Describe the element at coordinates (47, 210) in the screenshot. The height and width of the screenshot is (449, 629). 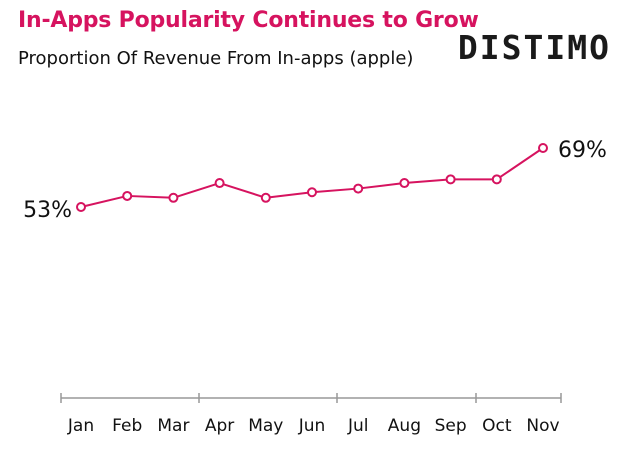
I see `data-label-first: 53%` at that location.